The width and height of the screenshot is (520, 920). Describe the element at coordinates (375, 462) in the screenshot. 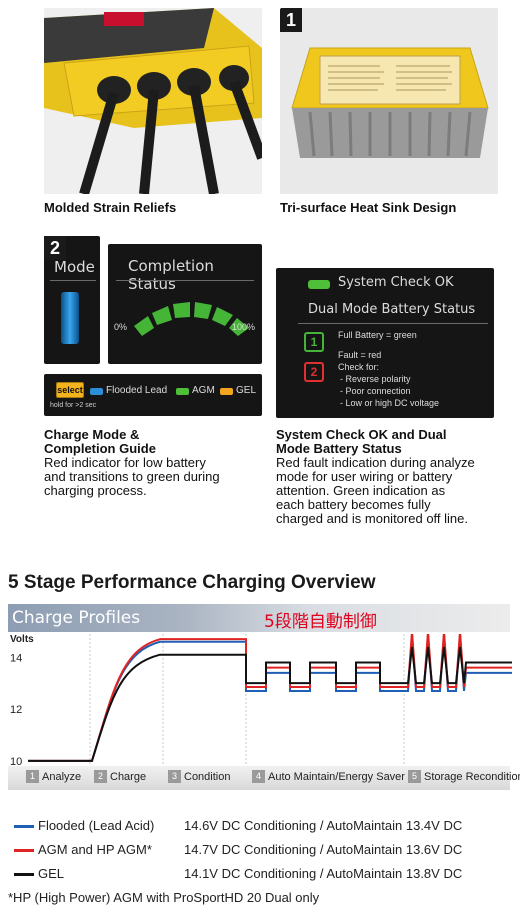

I see `system-check-body-line: Red fault indication during analyze` at that location.